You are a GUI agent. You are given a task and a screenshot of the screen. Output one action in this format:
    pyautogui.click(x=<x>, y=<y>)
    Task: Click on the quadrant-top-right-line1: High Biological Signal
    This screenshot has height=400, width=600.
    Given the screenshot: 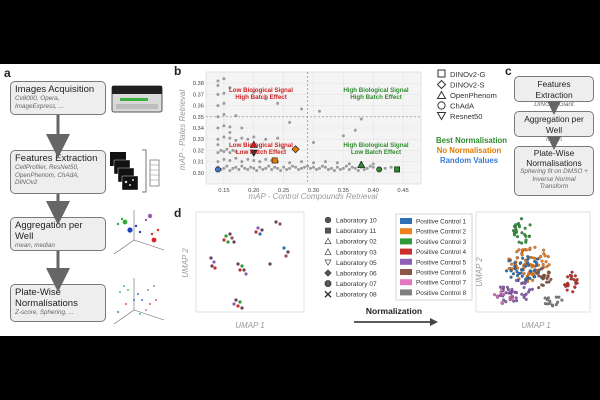 What is the action you would take?
    pyautogui.click(x=376, y=90)
    